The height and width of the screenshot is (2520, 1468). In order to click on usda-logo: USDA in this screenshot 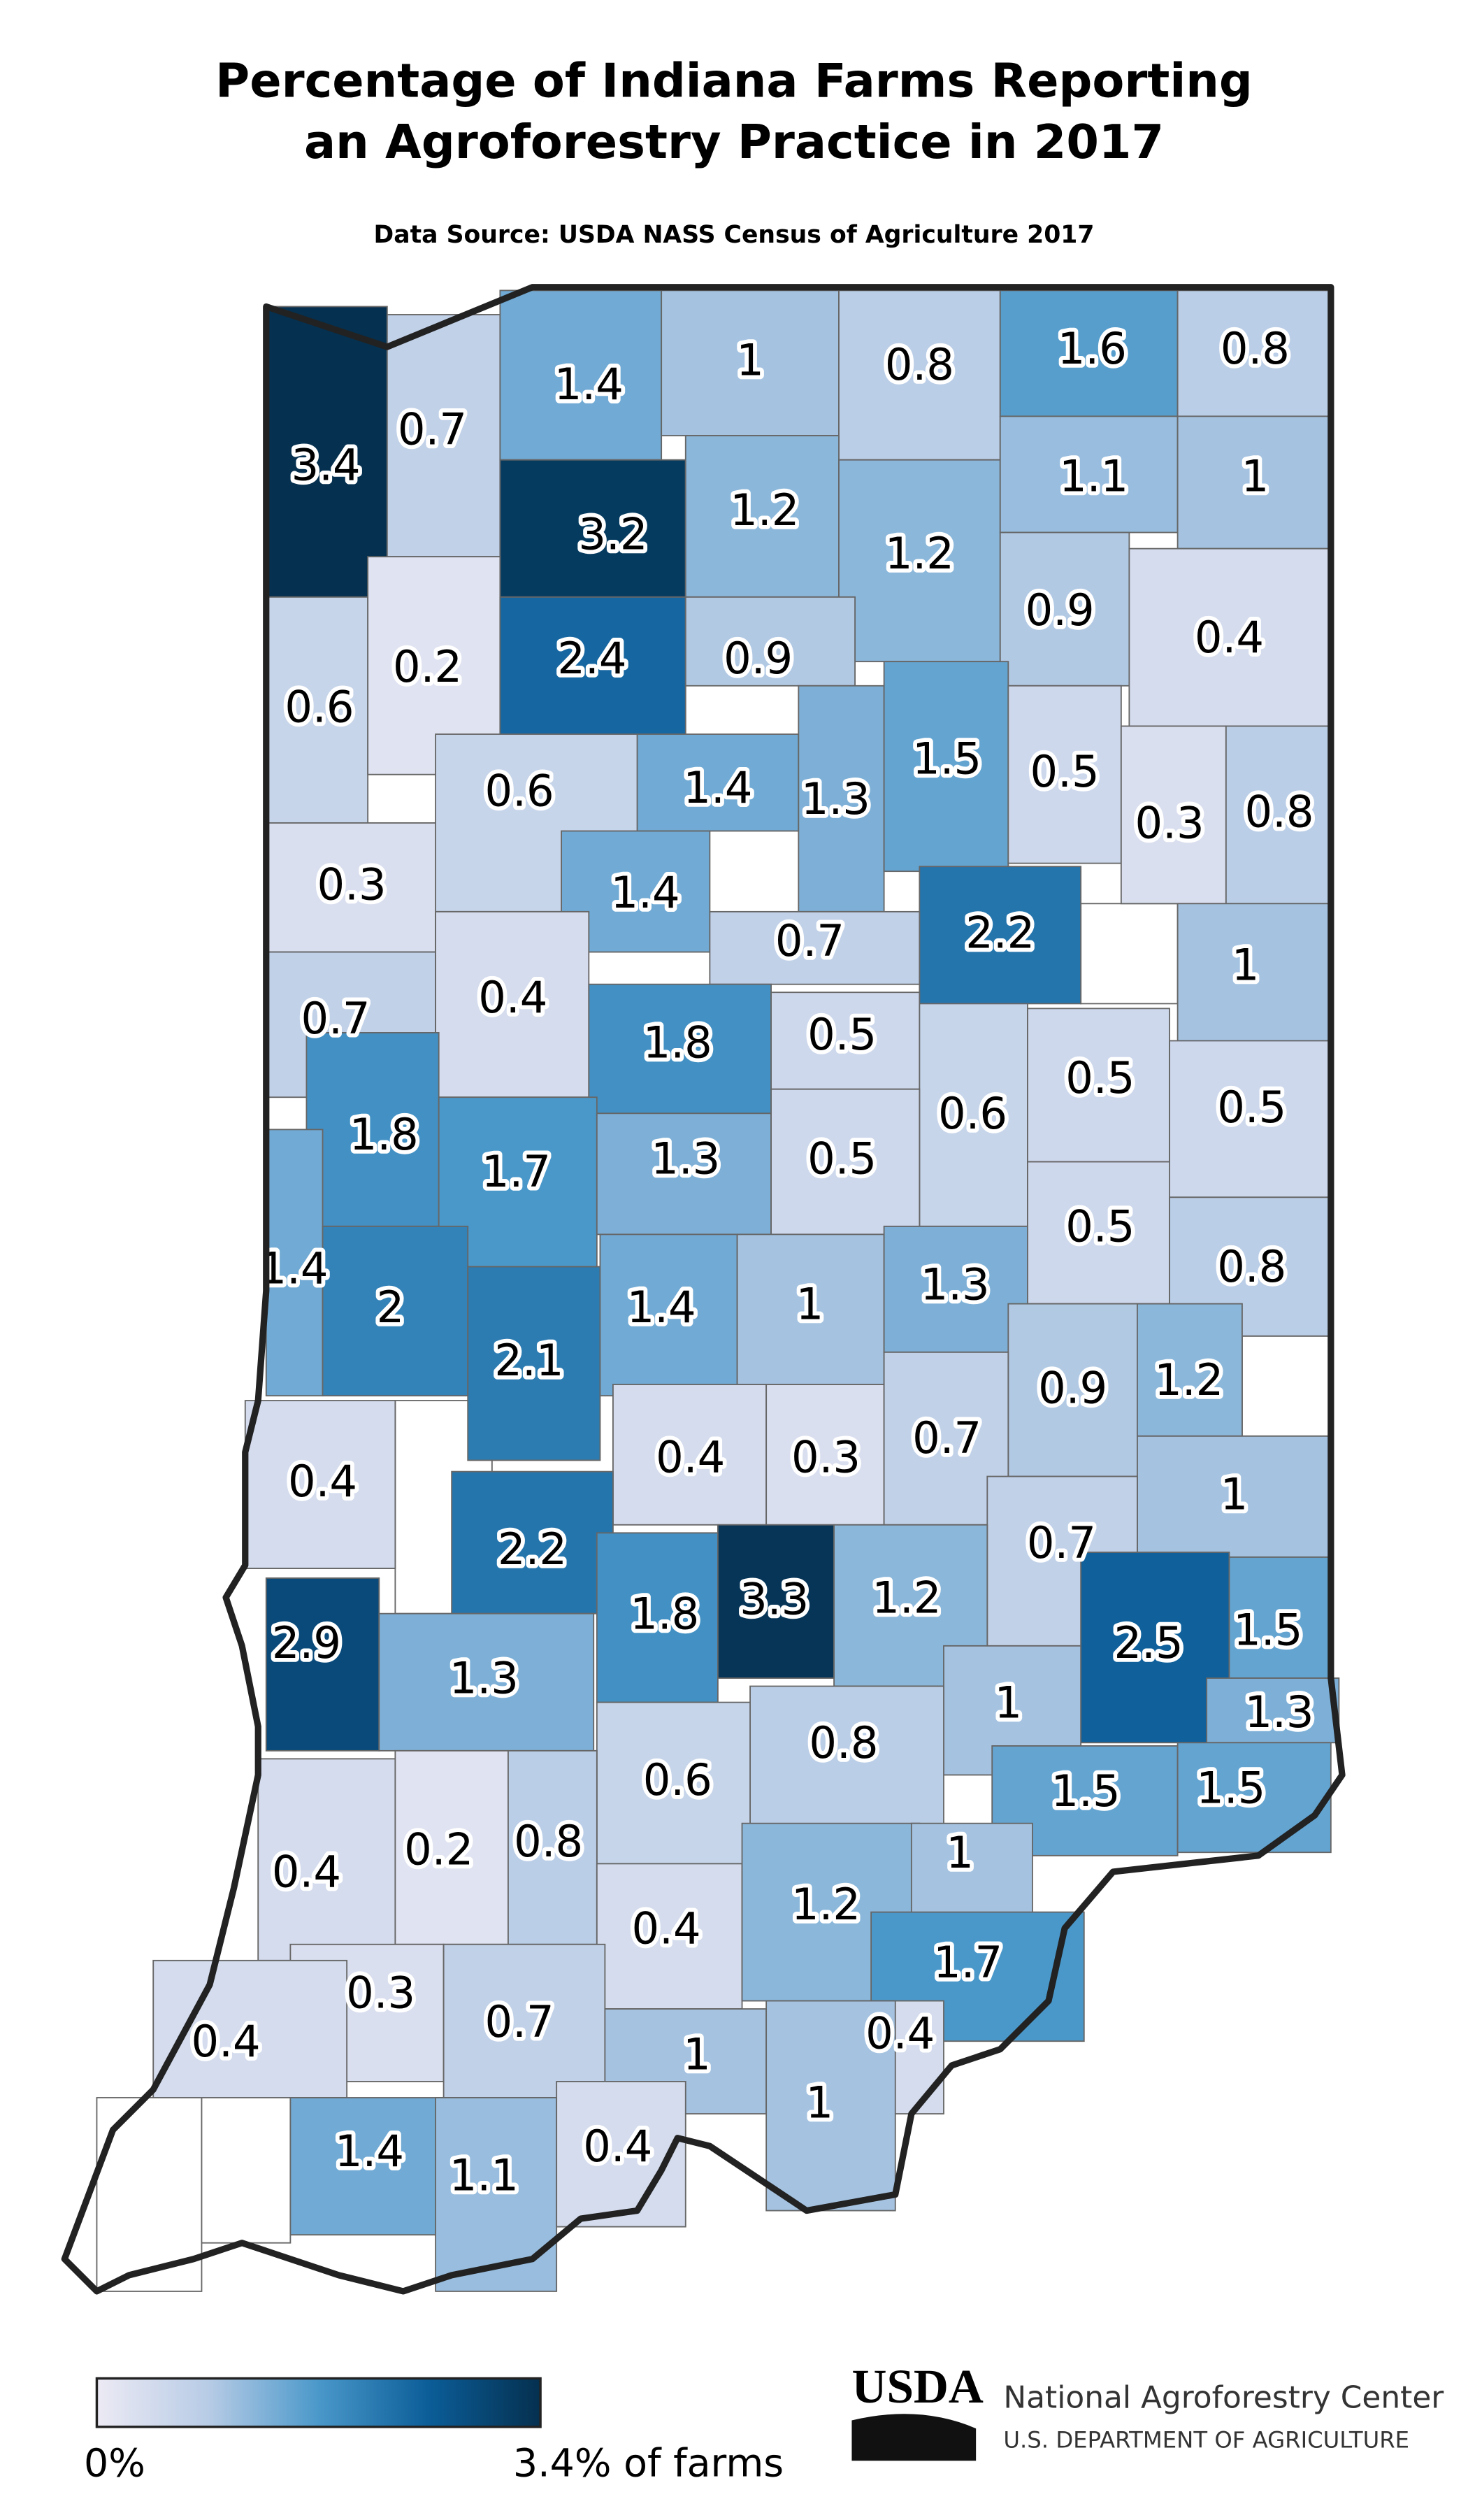, I will do `click(917, 2386)`.